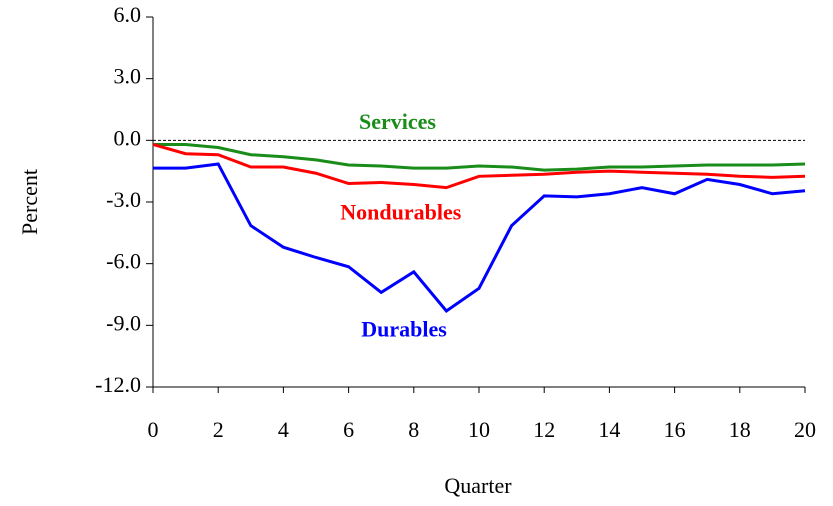 This screenshot has height=506, width=833. I want to click on x-tick-label: 10, so click(479, 429).